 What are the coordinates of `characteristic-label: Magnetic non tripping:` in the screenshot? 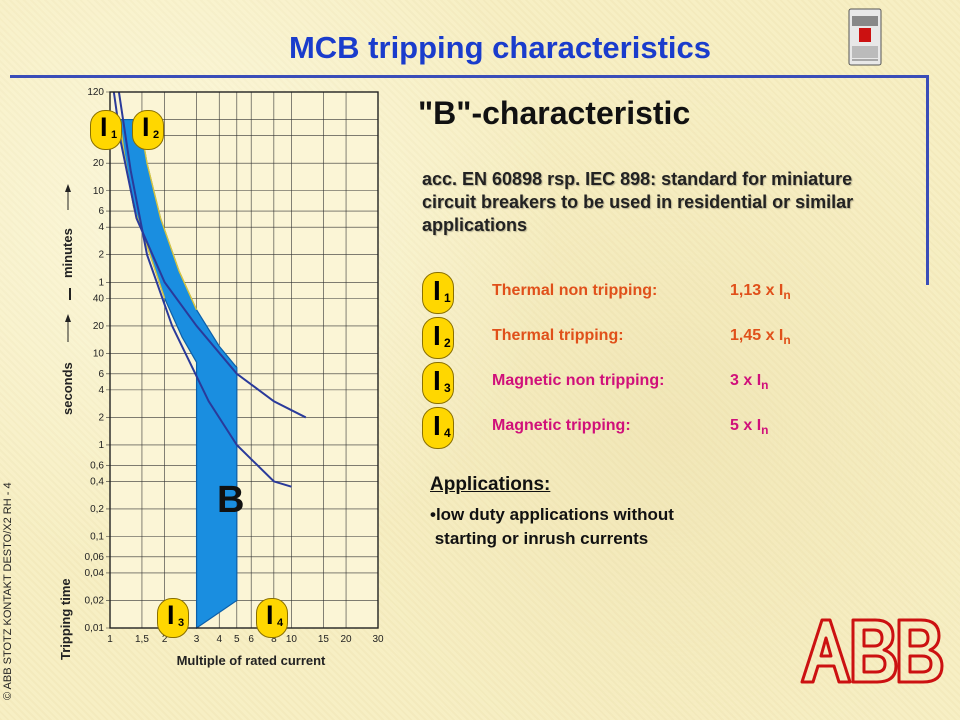 It's located at (578, 380).